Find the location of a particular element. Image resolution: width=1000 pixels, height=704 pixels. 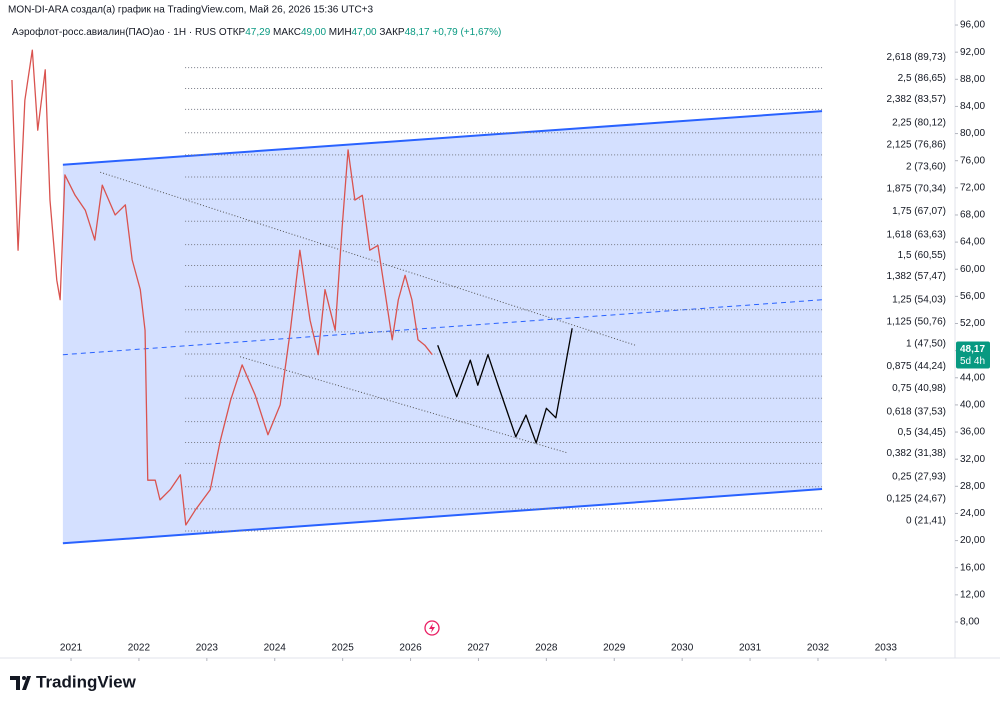

ohlc-label: ЗАКР is located at coordinates (392, 32).